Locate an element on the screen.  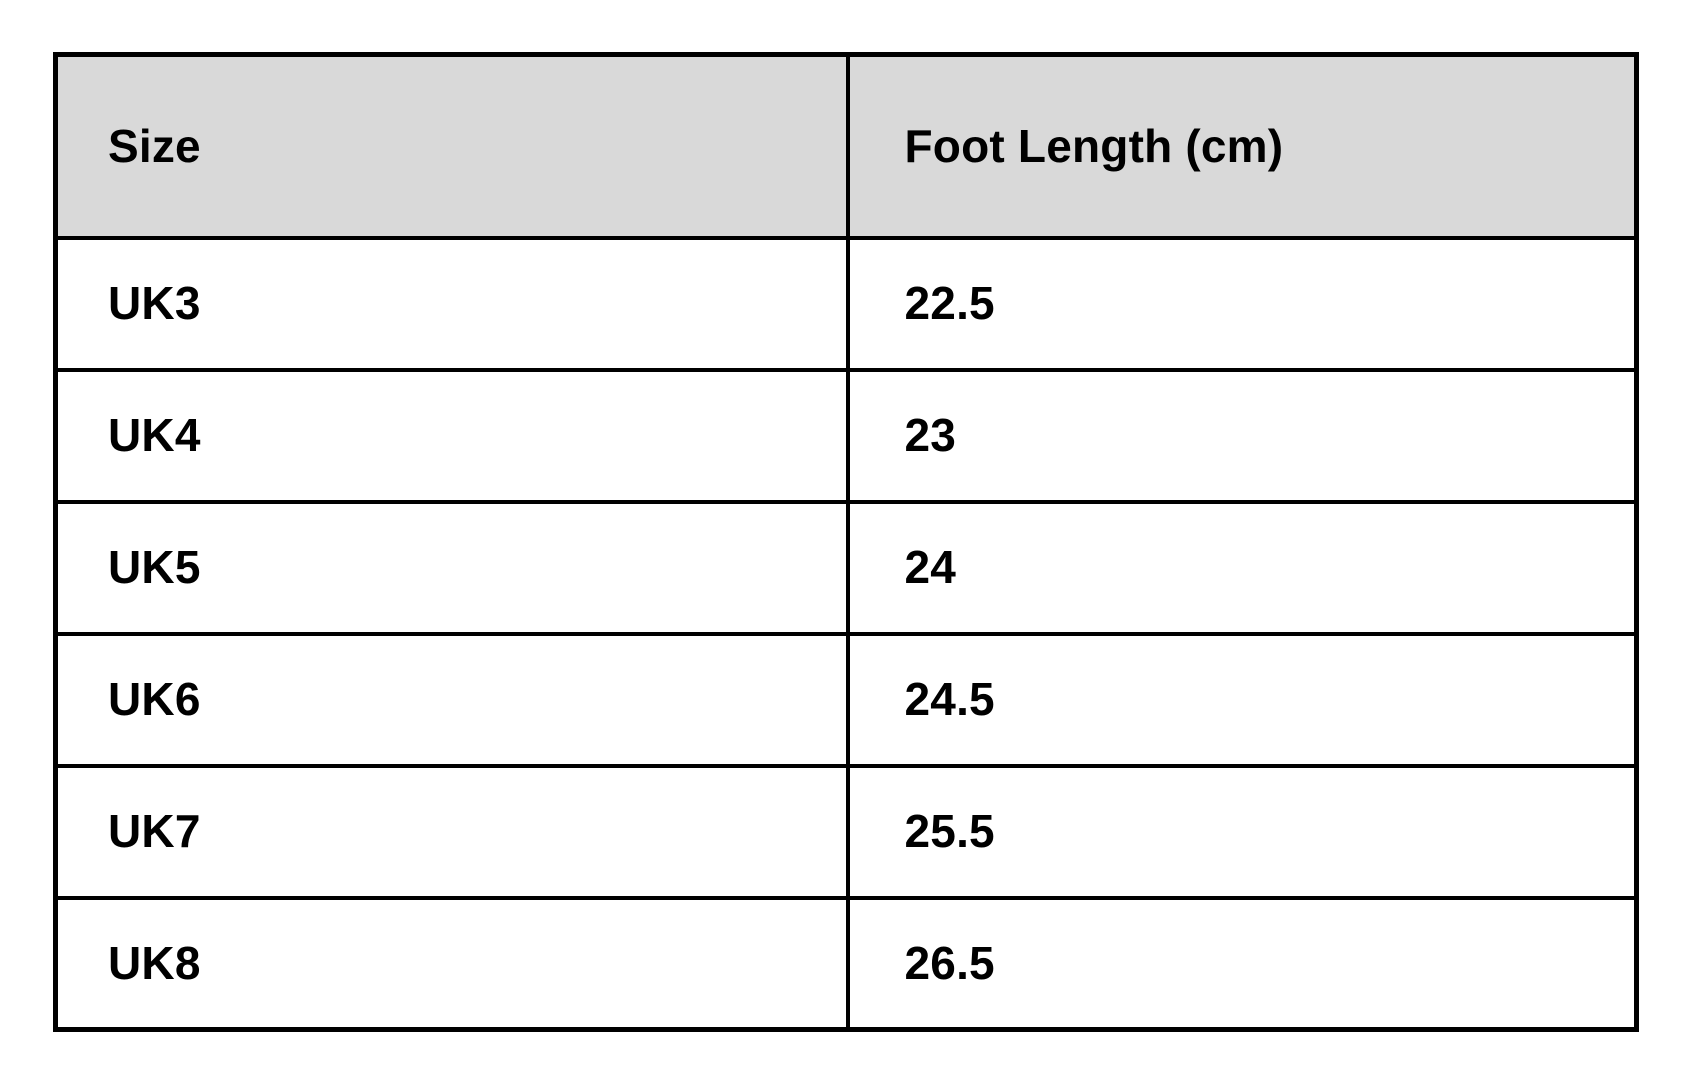
cell-foot-length: 25.5 is located at coordinates (1242, 831).